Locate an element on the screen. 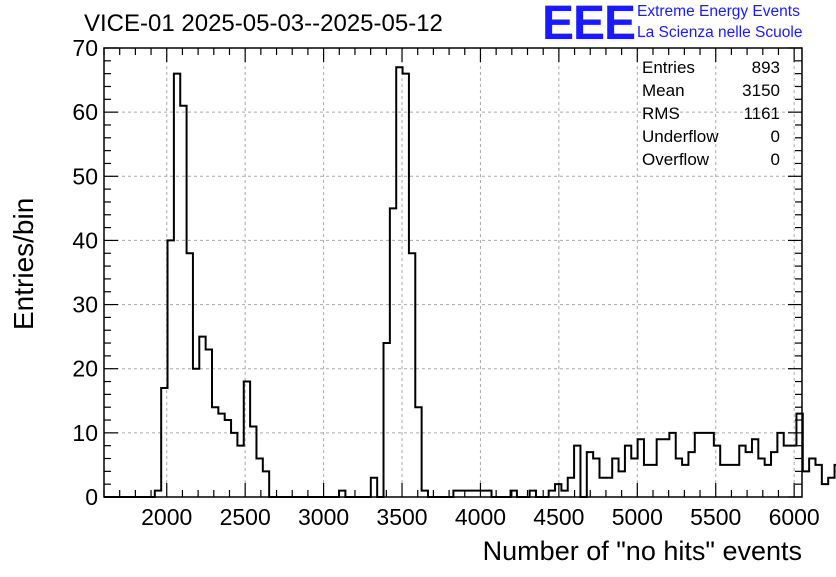  x-tick-label: 5000 is located at coordinates (637, 517).